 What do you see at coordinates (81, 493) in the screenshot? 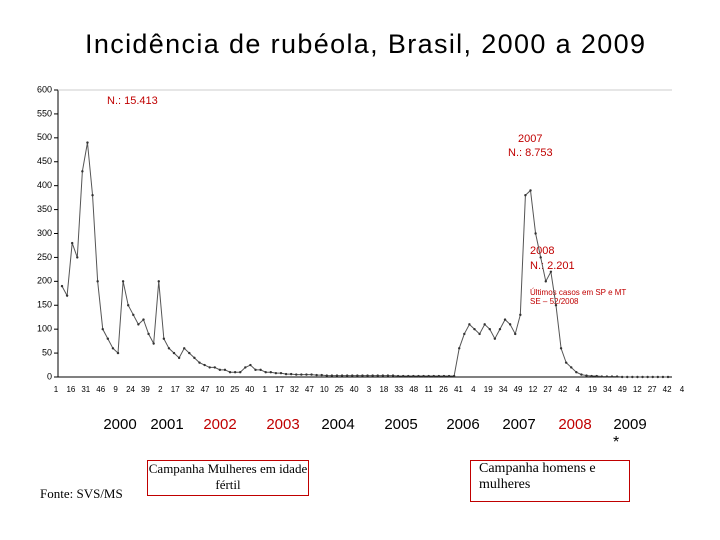
I see `source: Fonte: SVS/MS` at bounding box center [81, 493].